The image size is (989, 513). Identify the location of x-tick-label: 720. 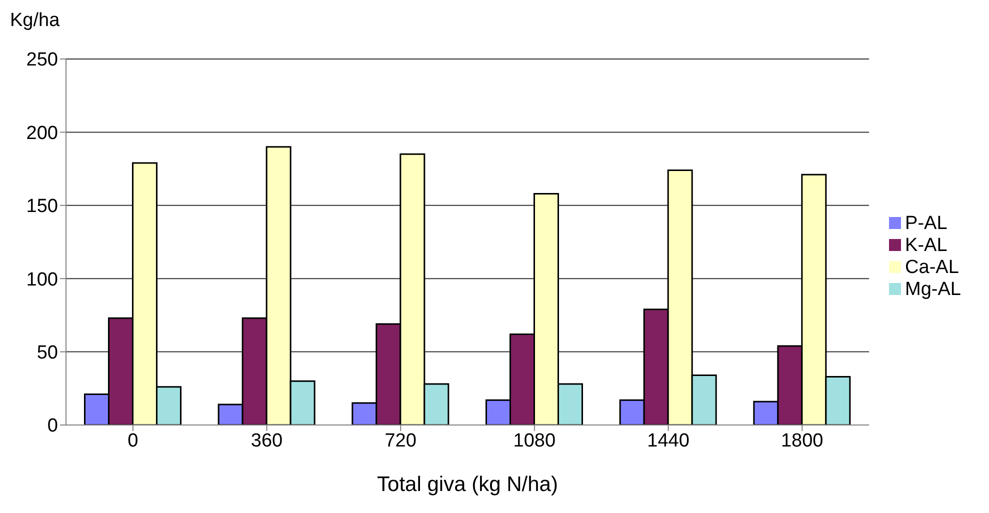
(400, 441).